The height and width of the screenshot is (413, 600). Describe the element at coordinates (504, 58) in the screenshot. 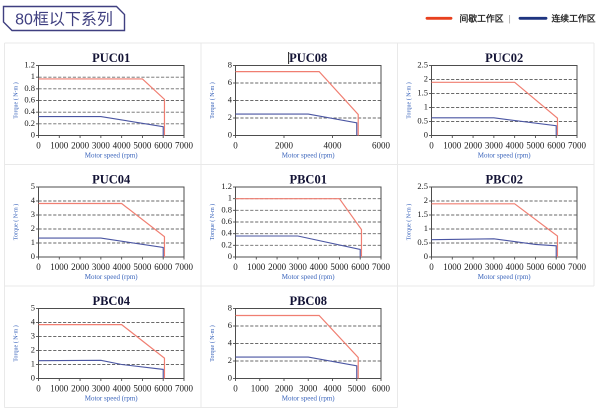

I see `svg-text: PUC02` at that location.